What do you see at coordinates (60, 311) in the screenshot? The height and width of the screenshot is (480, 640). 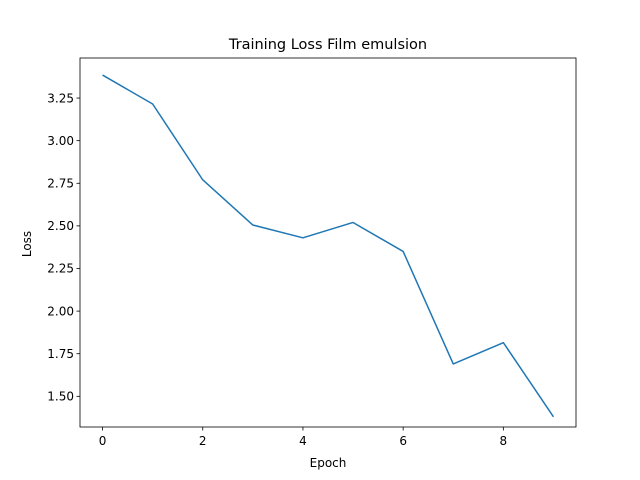 I see `y-tick-label: 2.00` at bounding box center [60, 311].